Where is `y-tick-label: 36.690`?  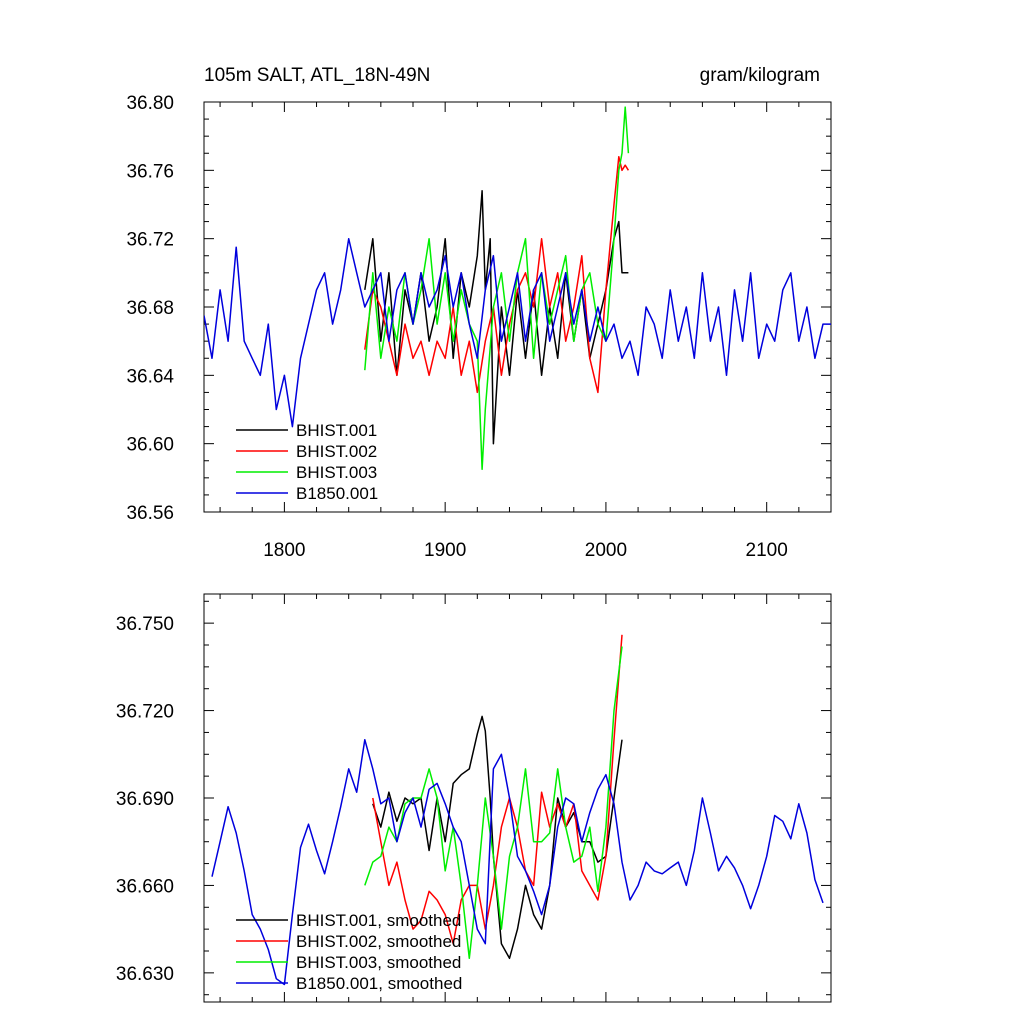 y-tick-label: 36.690 is located at coordinates (145, 799).